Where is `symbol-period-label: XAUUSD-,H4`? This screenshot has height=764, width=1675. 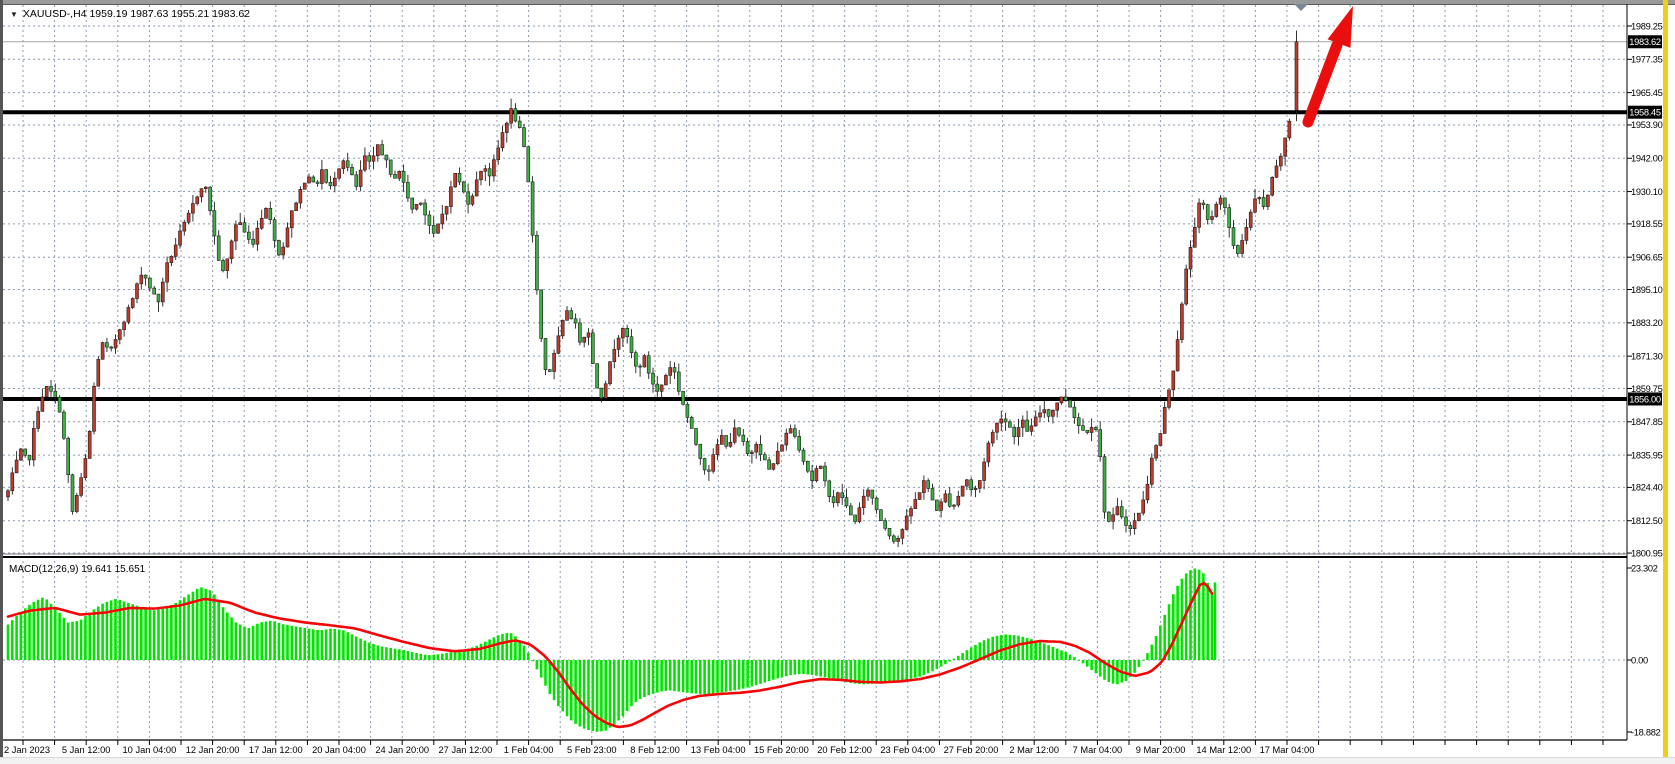
symbol-period-label: XAUUSD-,H4 is located at coordinates (54, 14).